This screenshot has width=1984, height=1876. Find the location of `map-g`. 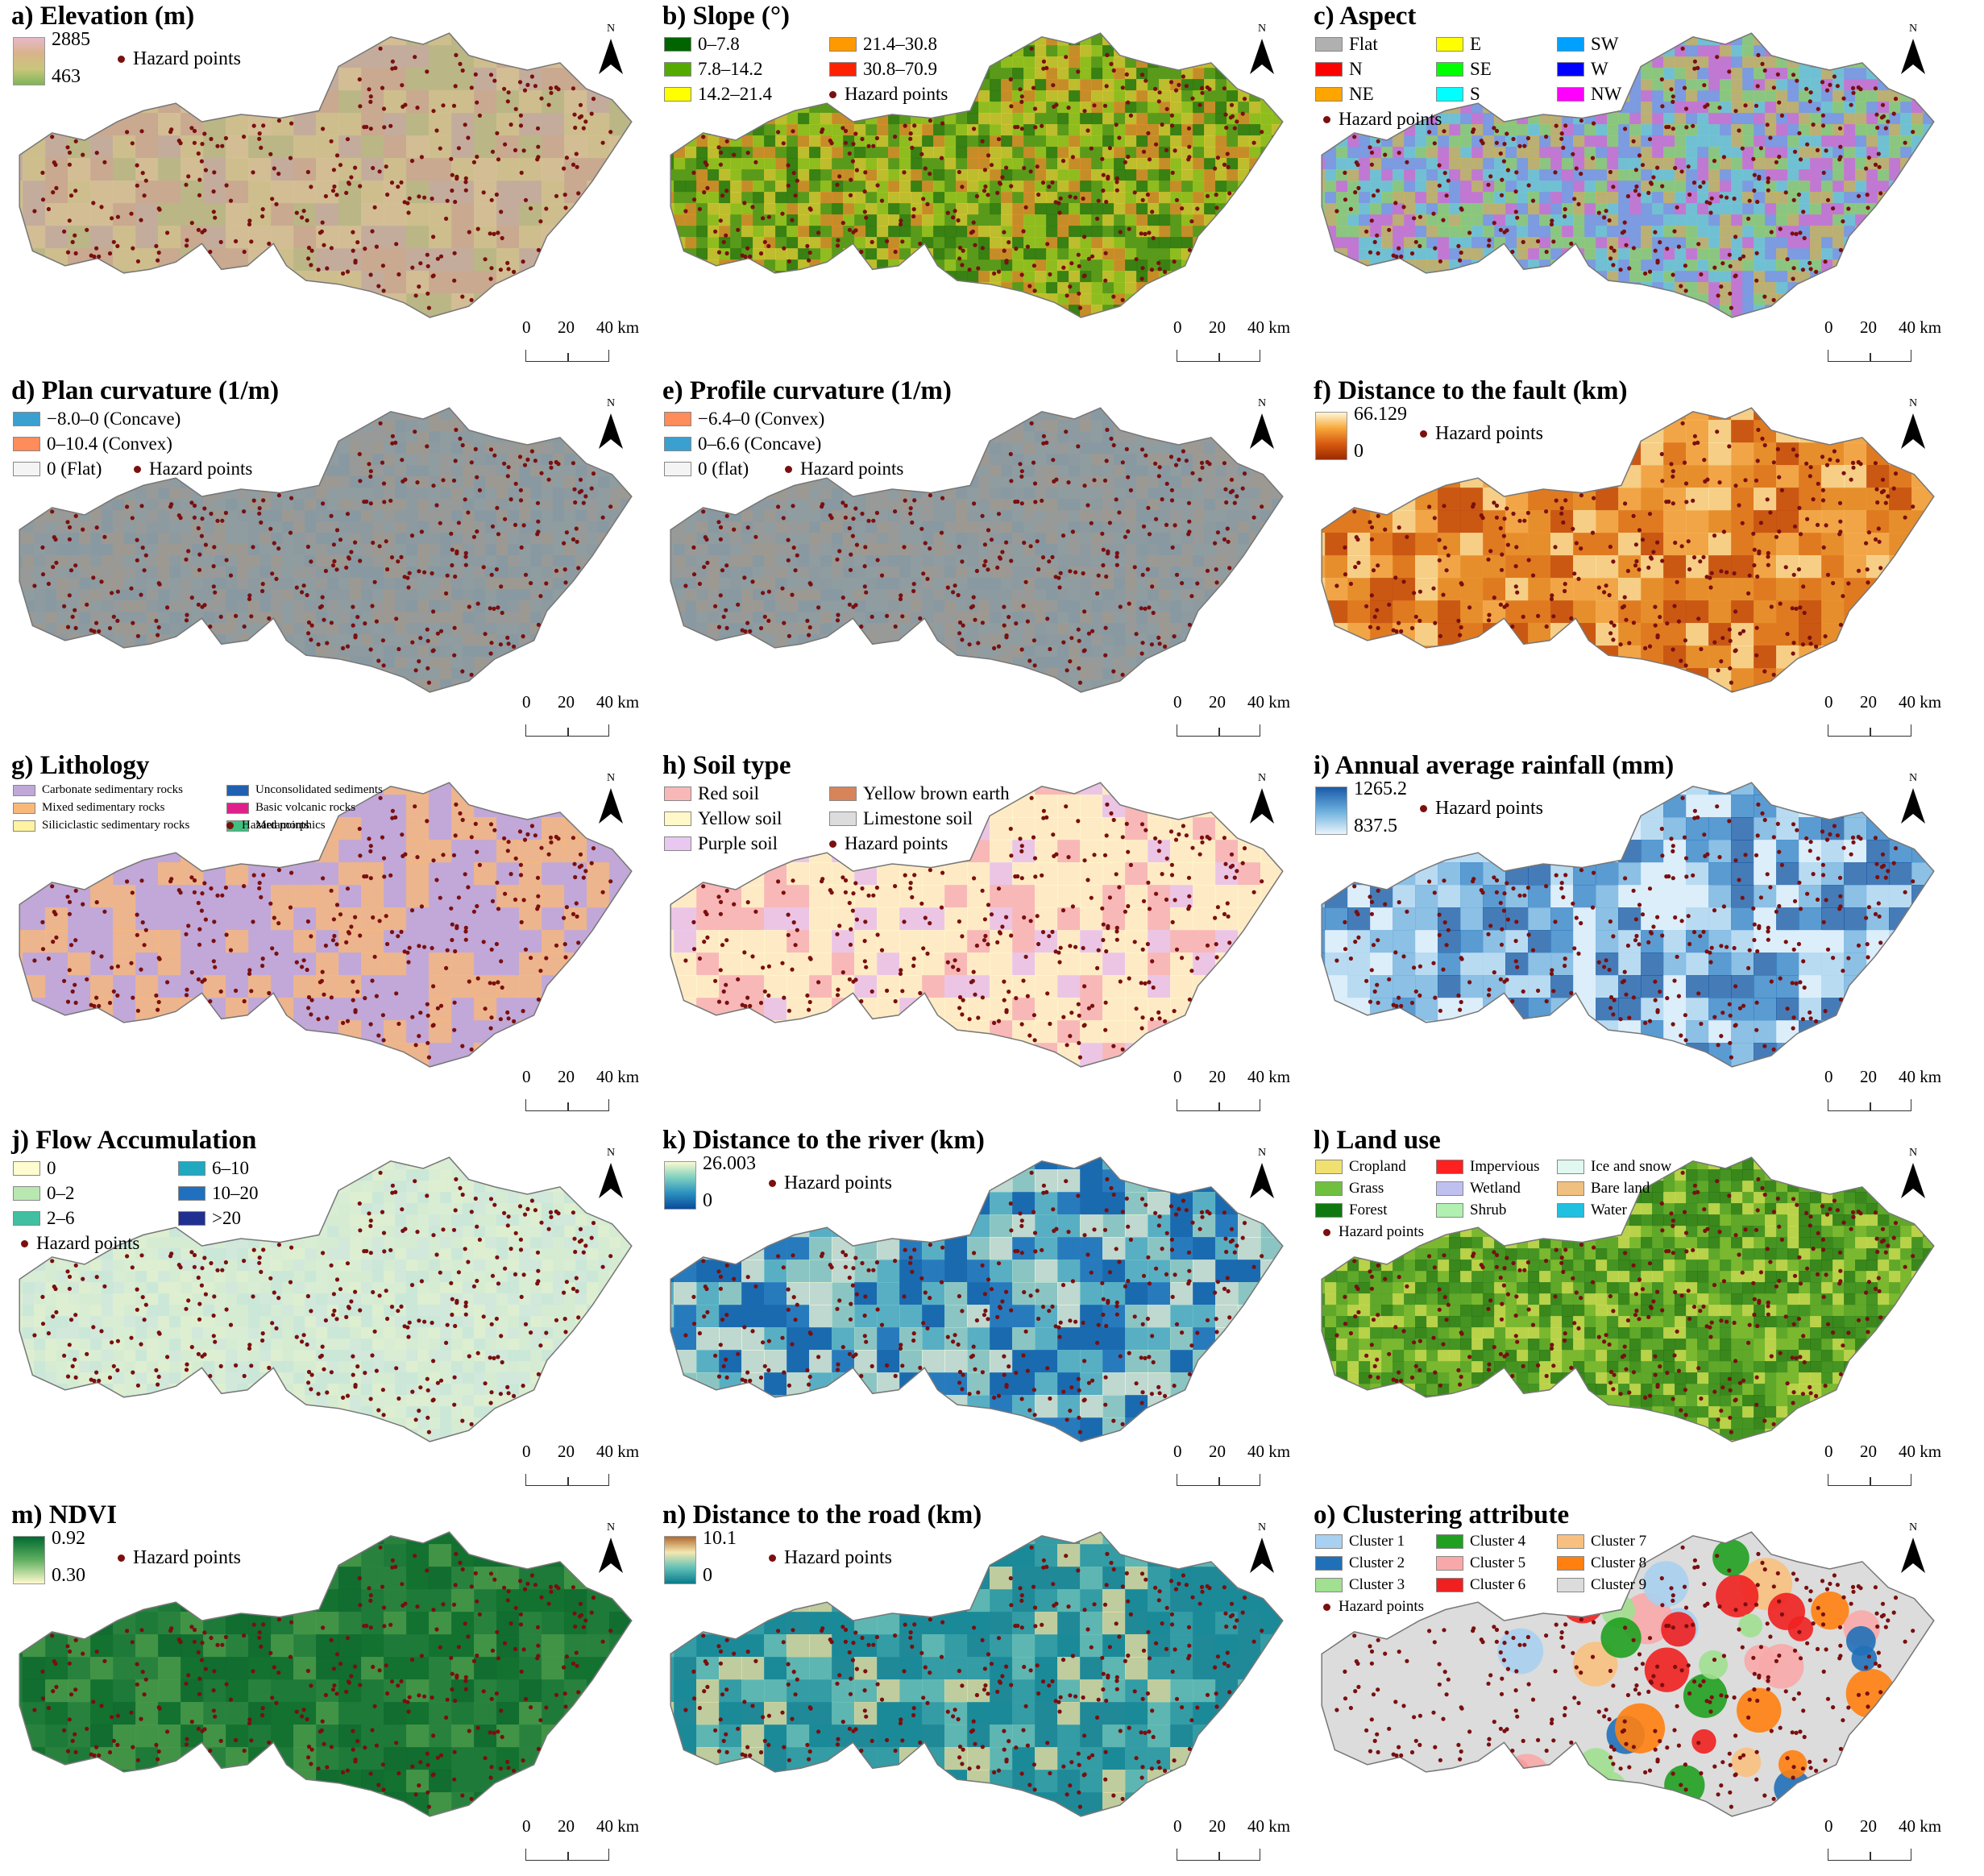

map-g is located at coordinates (326, 925).